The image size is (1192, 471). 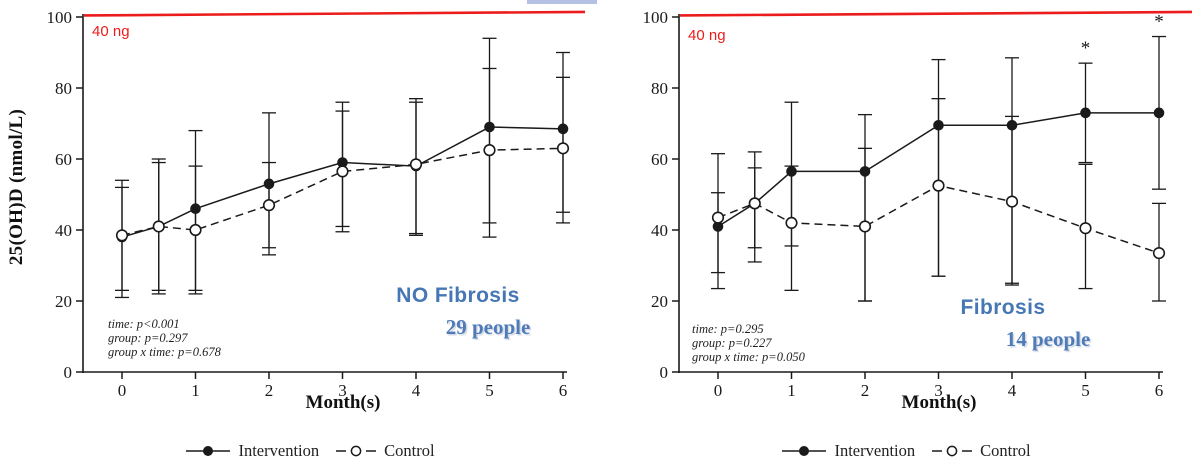 I want to click on markers-control, so click(x=938, y=219).